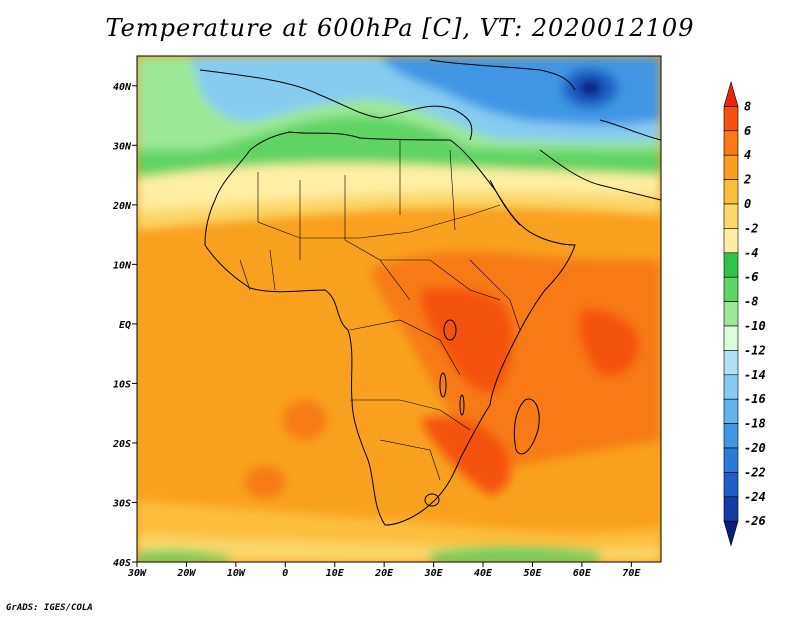 Image resolution: width=800 pixels, height=618 pixels. What do you see at coordinates (137, 573) in the screenshot?
I see `lon-tick-label: 30W` at bounding box center [137, 573].